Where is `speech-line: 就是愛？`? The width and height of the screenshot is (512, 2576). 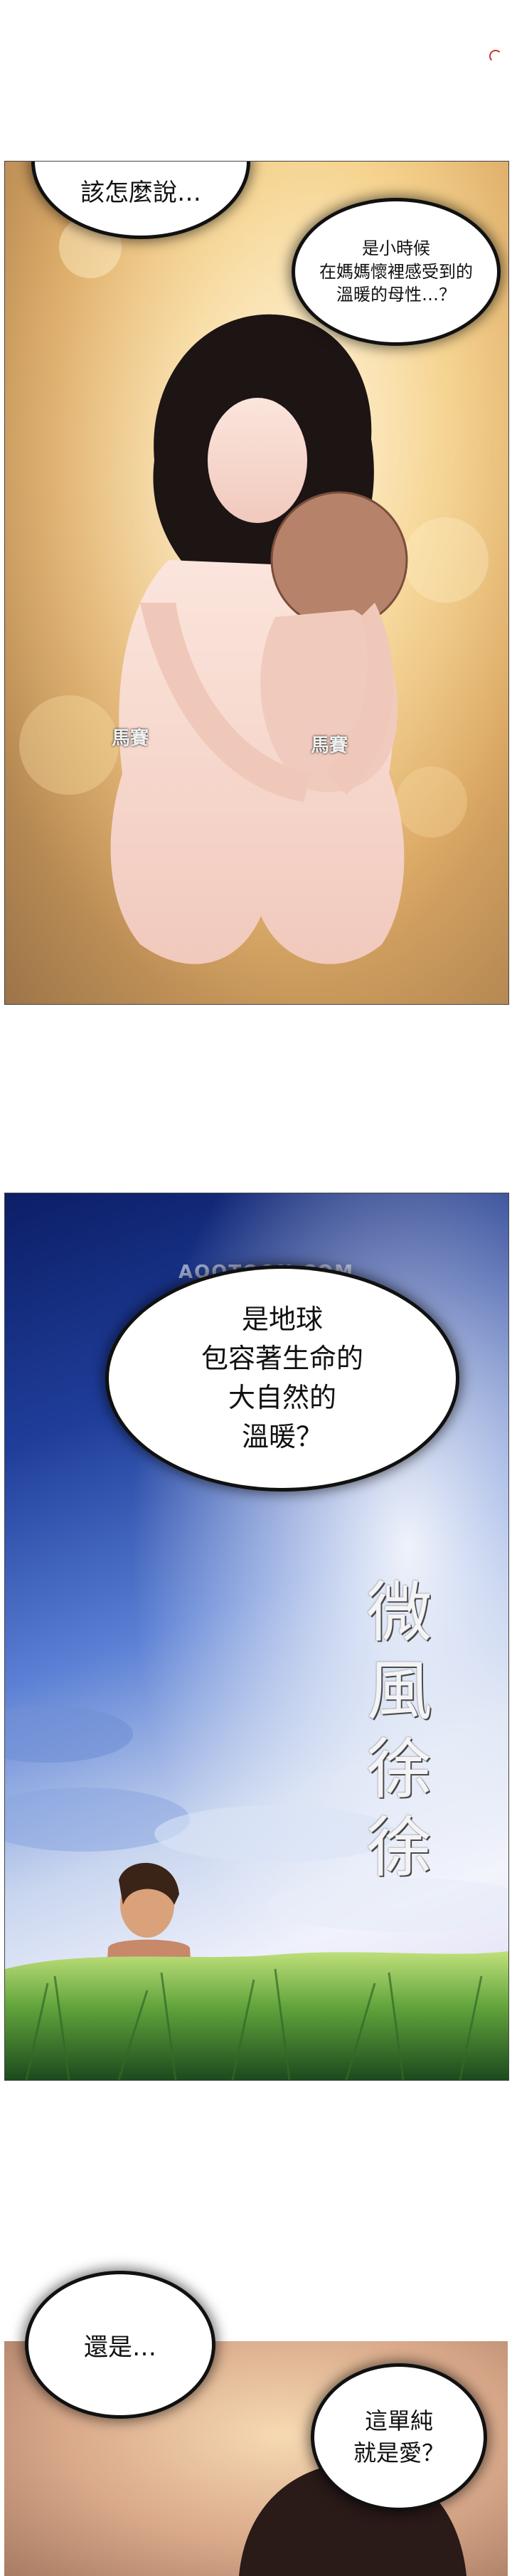
speech-line: 就是愛？ is located at coordinates (398, 2452).